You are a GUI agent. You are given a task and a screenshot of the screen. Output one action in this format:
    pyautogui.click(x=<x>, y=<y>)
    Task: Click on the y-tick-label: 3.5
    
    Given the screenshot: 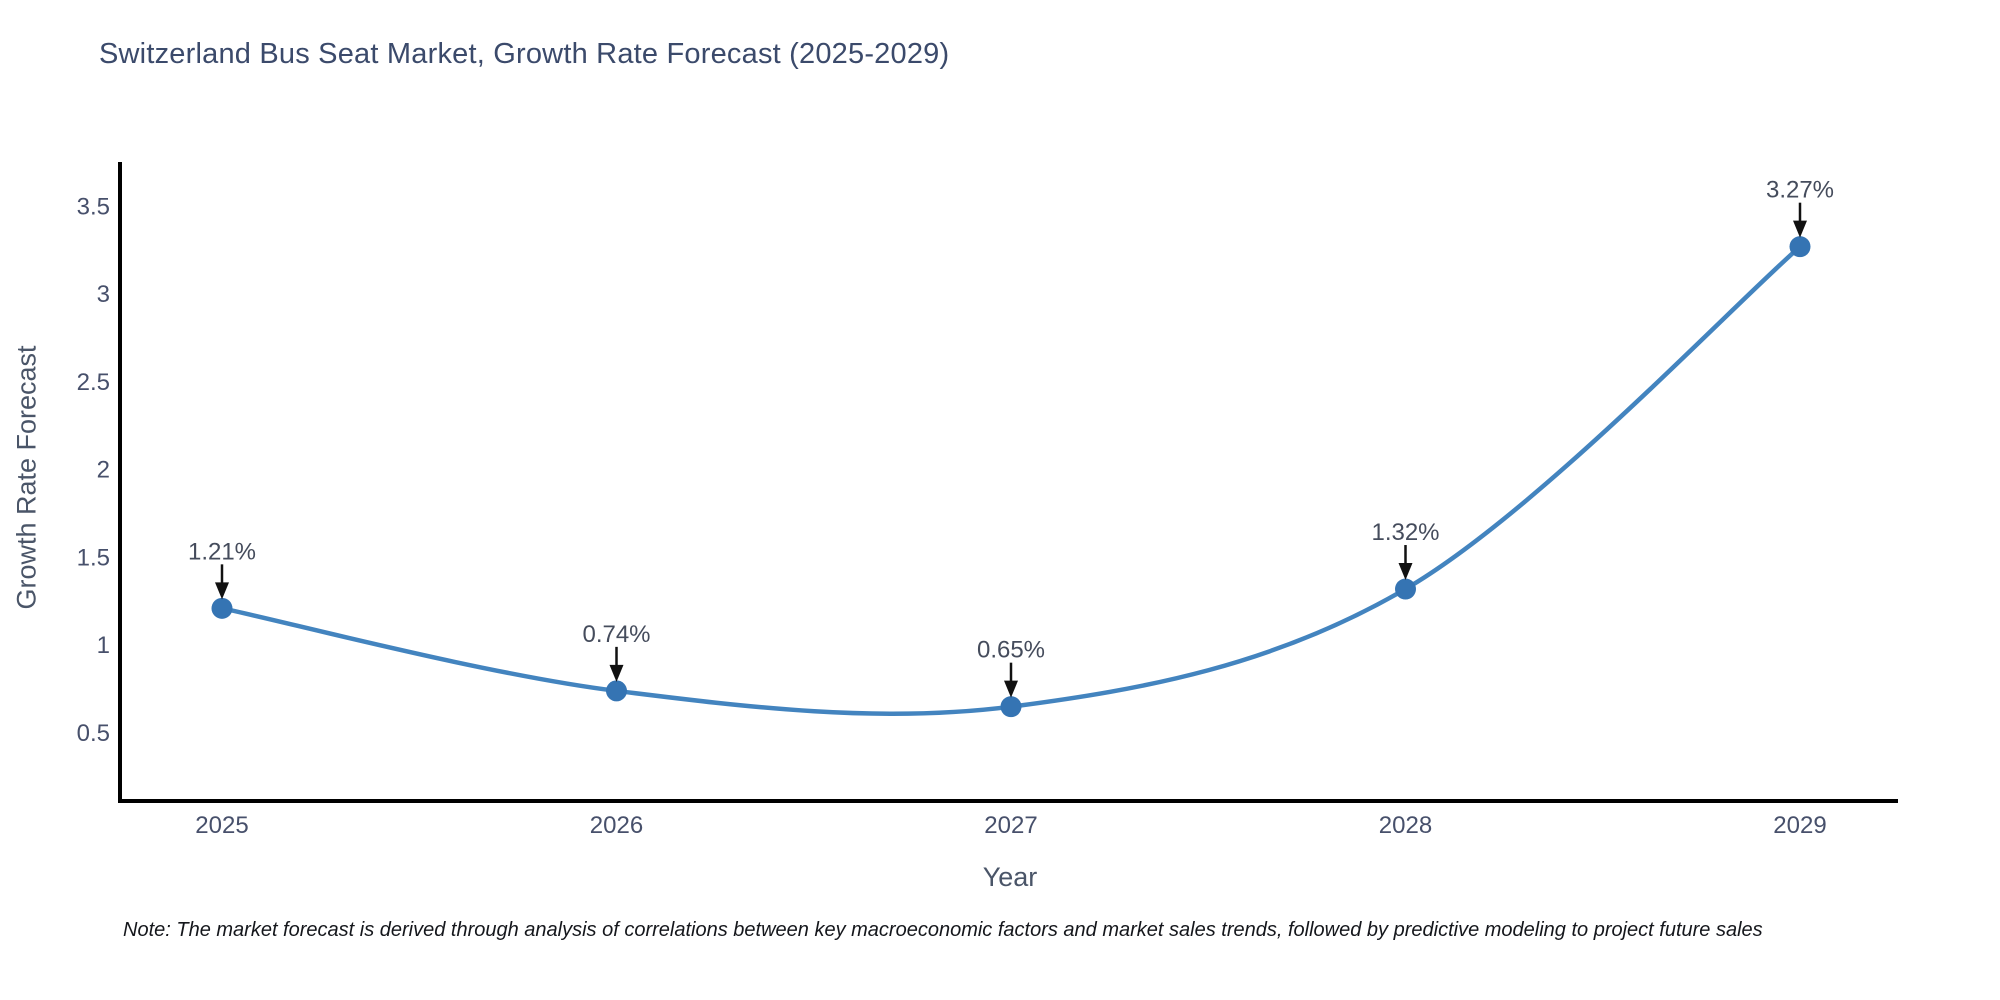 What is the action you would take?
    pyautogui.click(x=93, y=206)
    